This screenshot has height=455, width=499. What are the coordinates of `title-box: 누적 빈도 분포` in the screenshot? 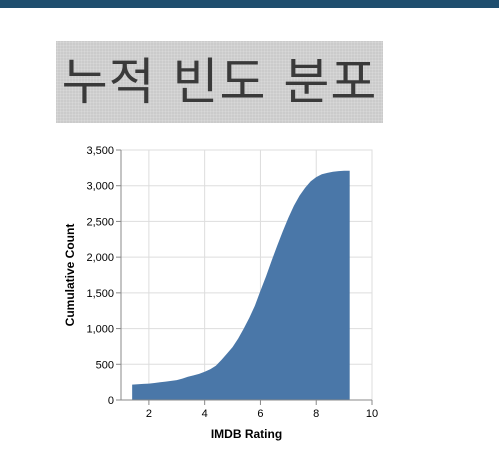 It's located at (219, 82).